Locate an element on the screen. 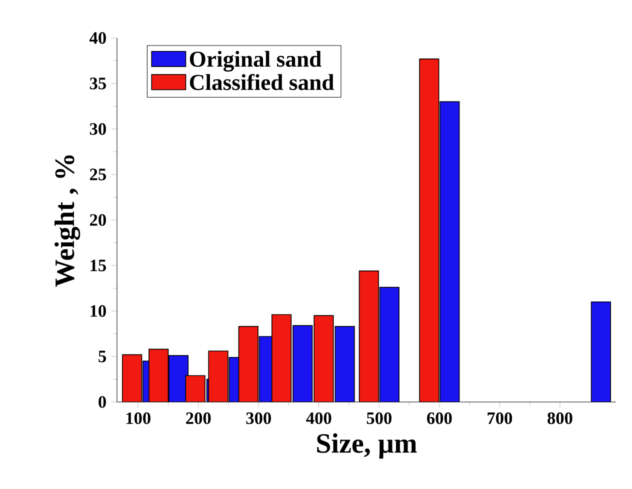 This screenshot has width=632, height=489. y-tick-label: 5 is located at coordinates (102, 356).